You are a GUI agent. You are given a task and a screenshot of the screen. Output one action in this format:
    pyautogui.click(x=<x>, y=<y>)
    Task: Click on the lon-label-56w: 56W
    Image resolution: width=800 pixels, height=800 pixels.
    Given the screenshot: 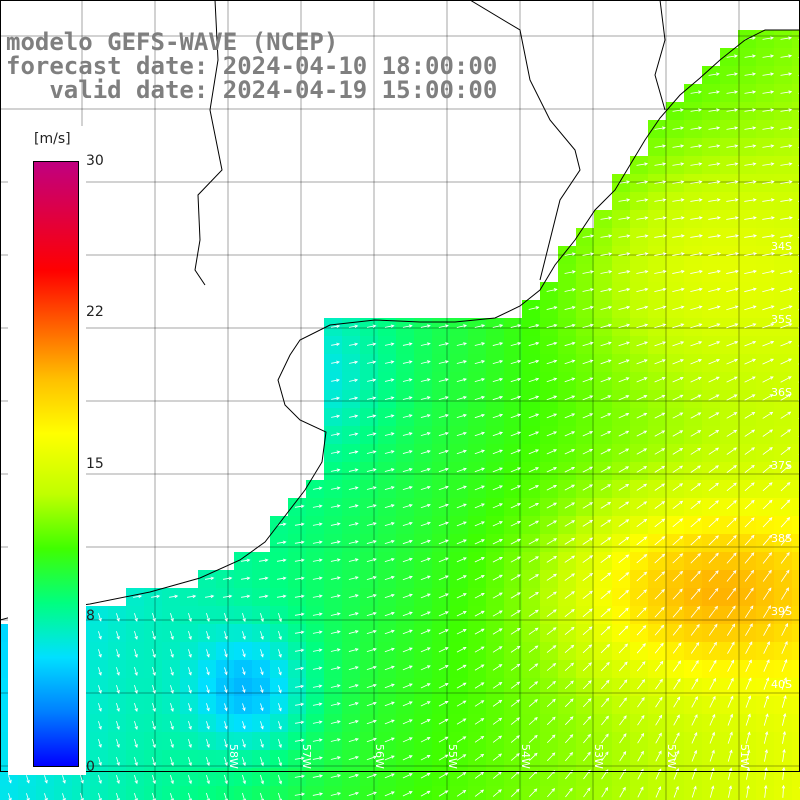 What is the action you would take?
    pyautogui.click(x=379, y=756)
    